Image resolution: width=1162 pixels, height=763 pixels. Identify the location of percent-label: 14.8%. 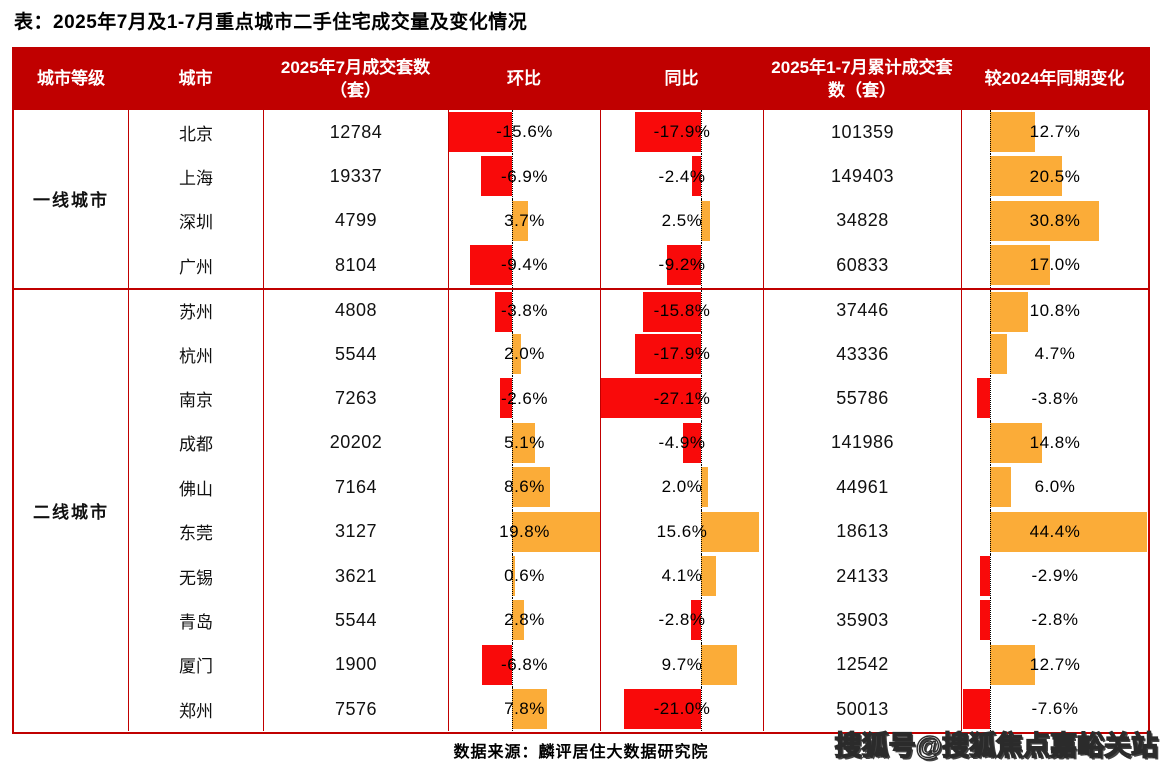
(1055, 442).